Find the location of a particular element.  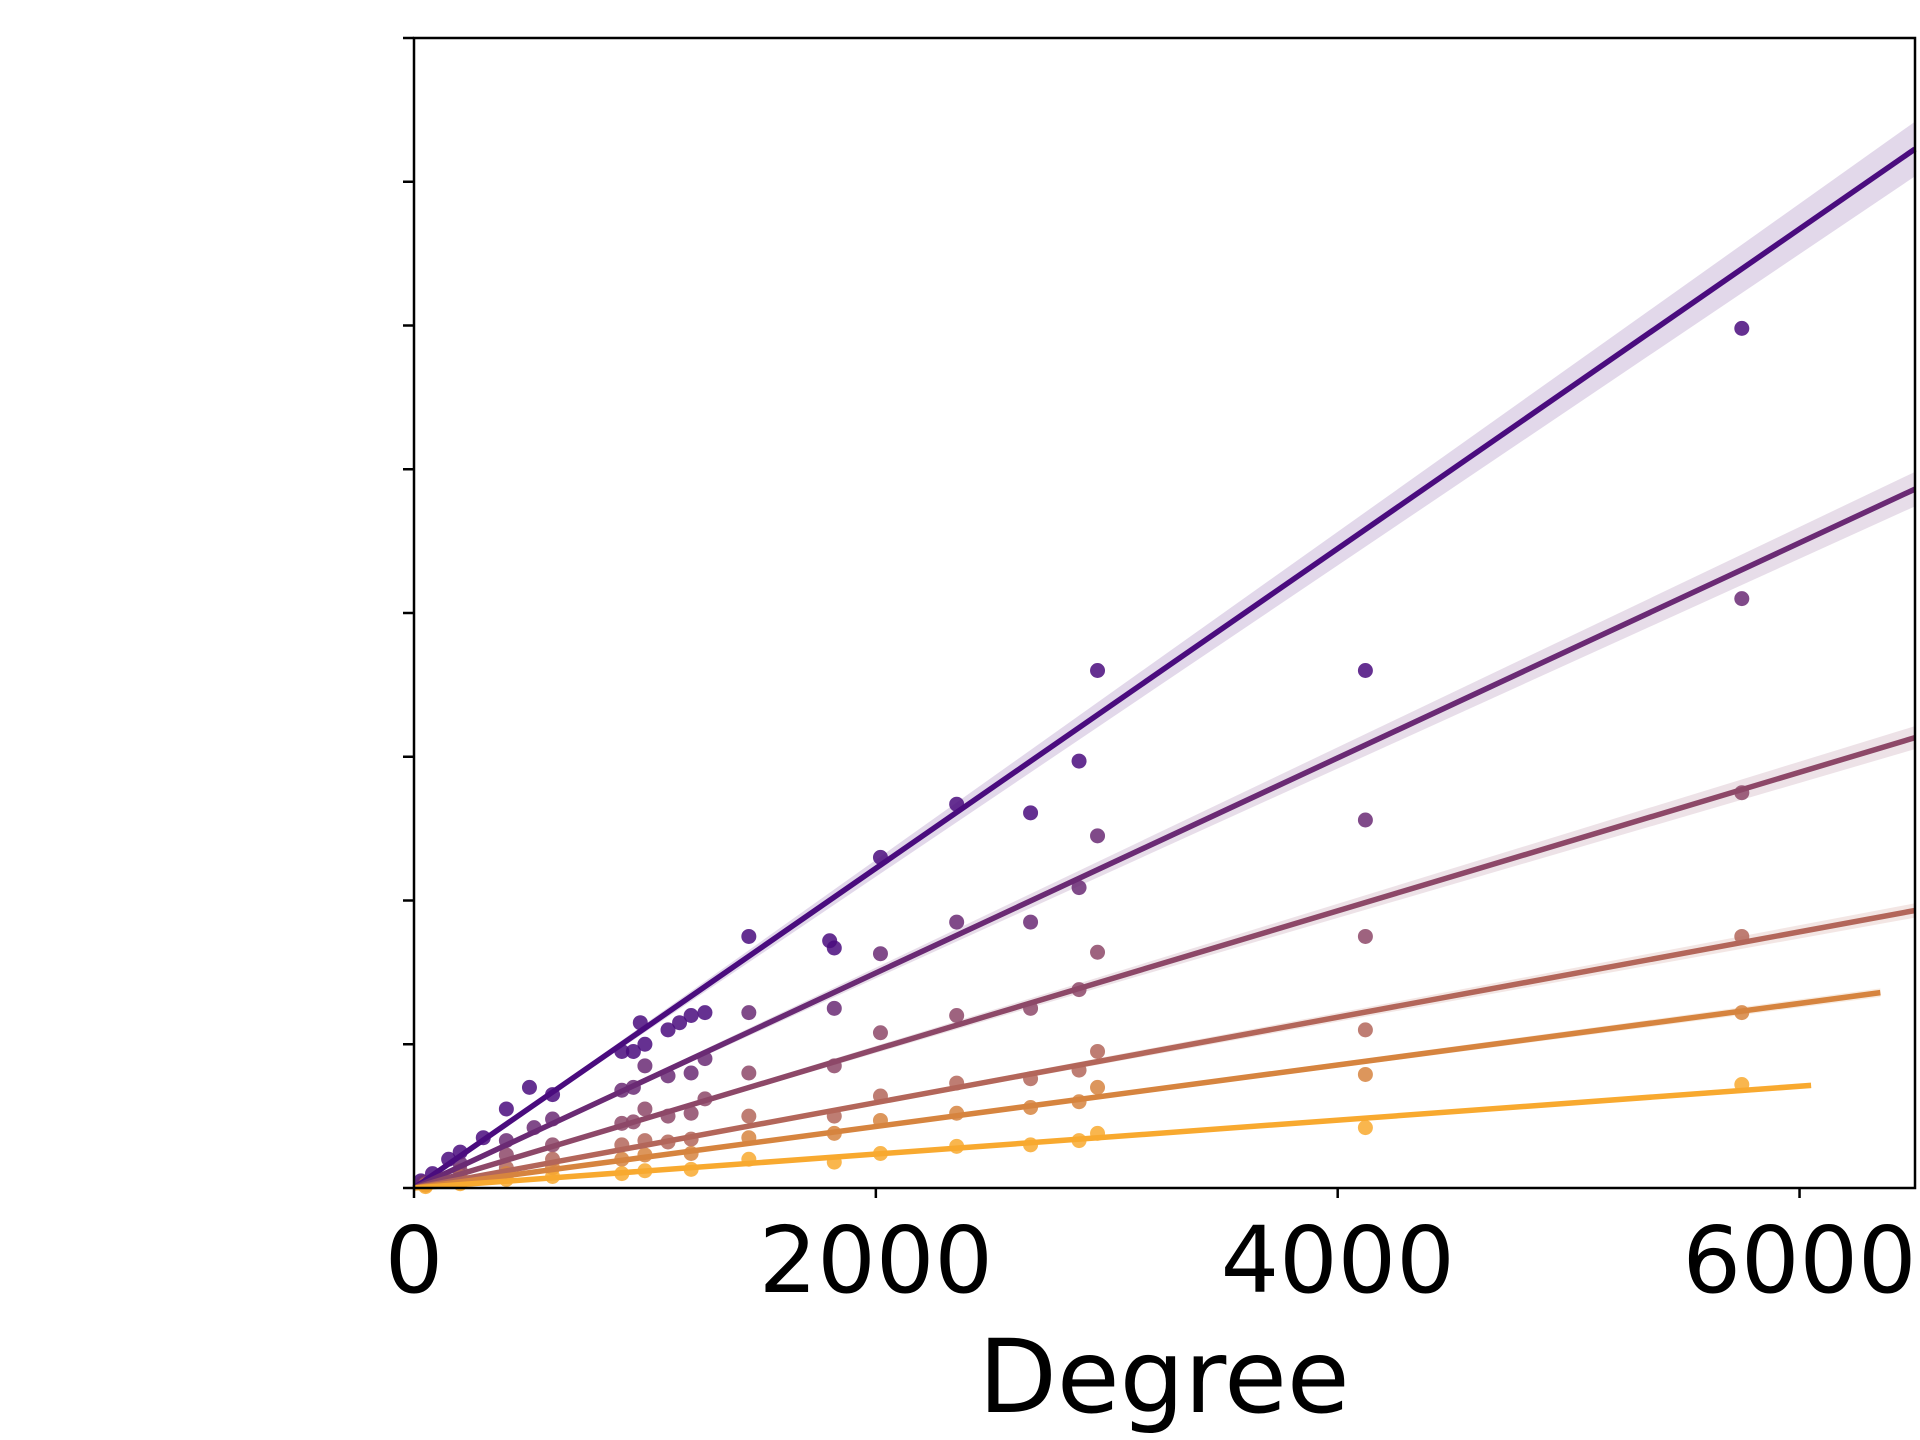

y-axis is located at coordinates (408, 613).